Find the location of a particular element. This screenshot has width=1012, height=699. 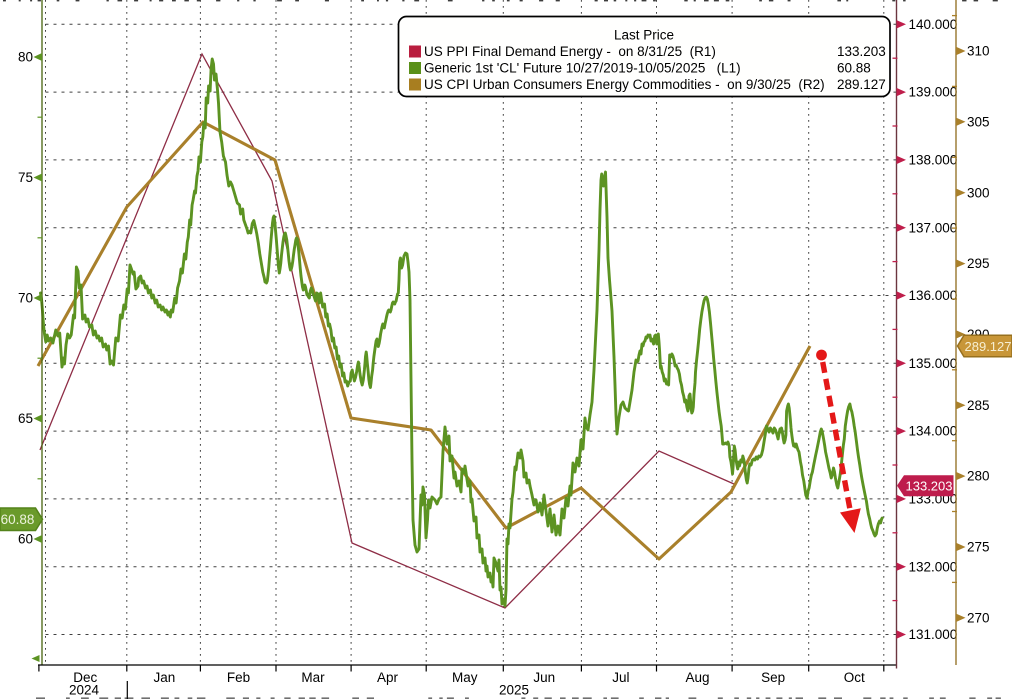

svg-text: 75 is located at coordinates (25, 177).